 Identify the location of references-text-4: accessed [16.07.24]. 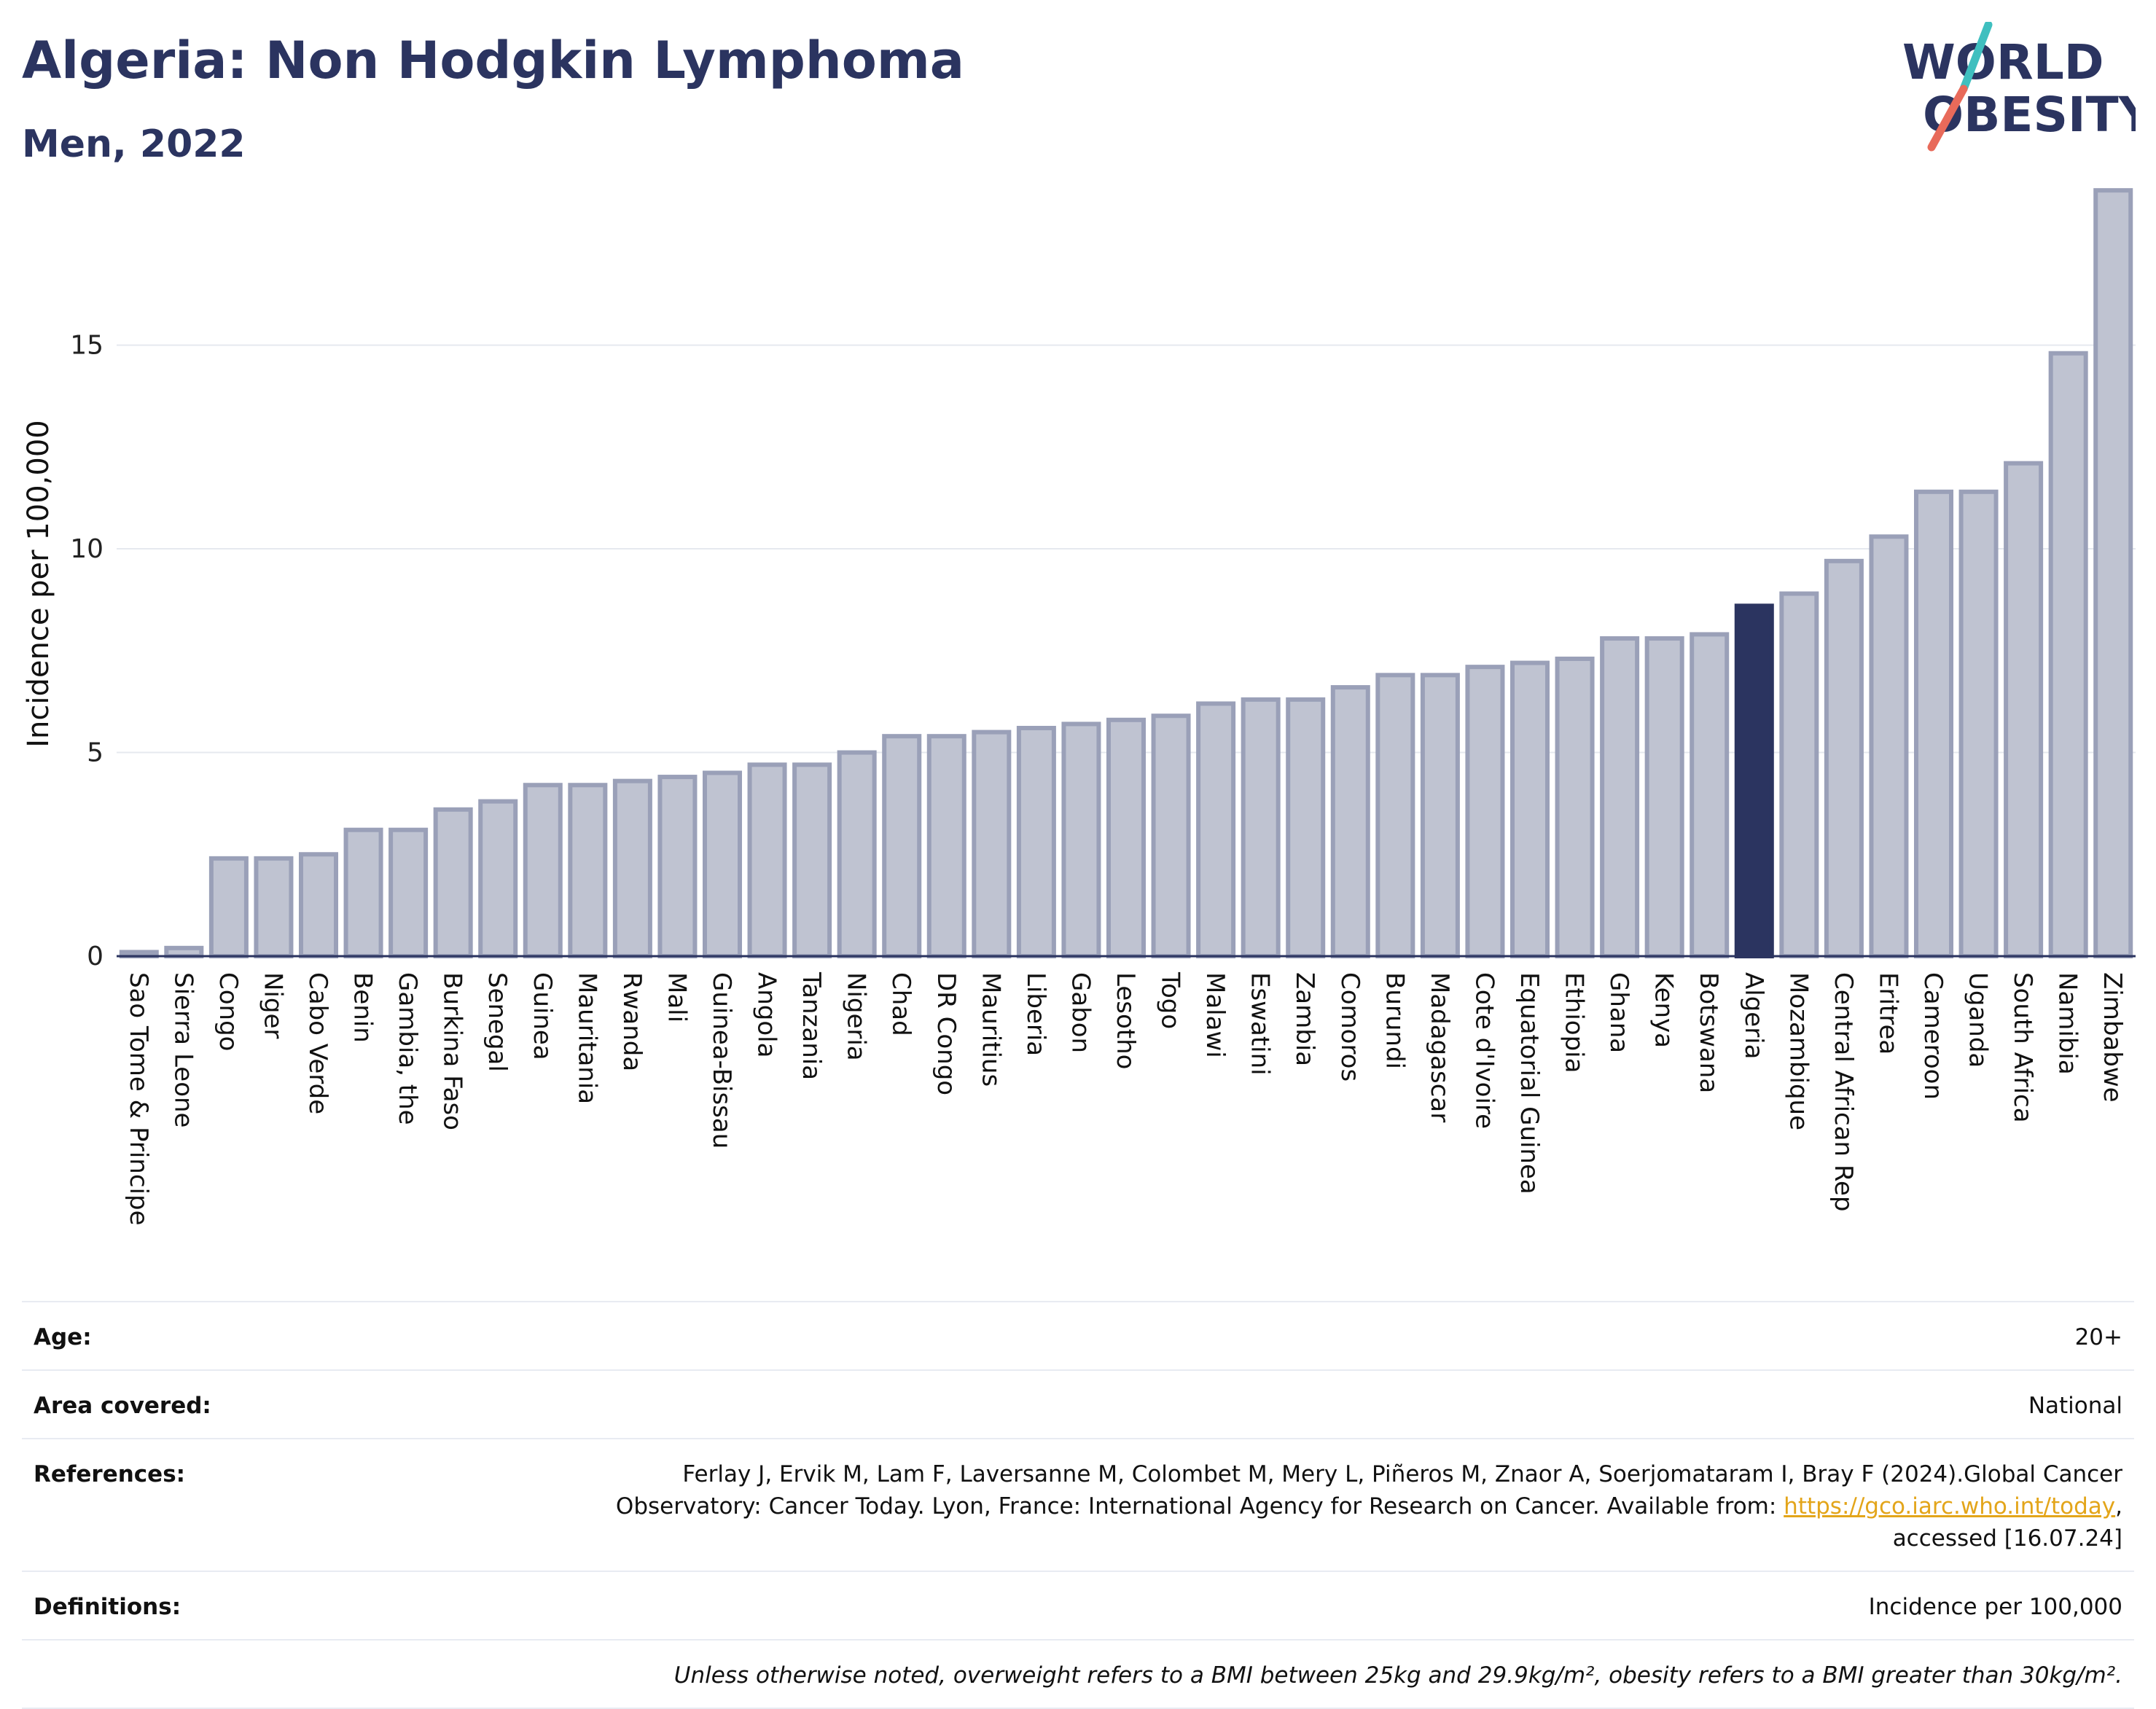
(2007, 1539).